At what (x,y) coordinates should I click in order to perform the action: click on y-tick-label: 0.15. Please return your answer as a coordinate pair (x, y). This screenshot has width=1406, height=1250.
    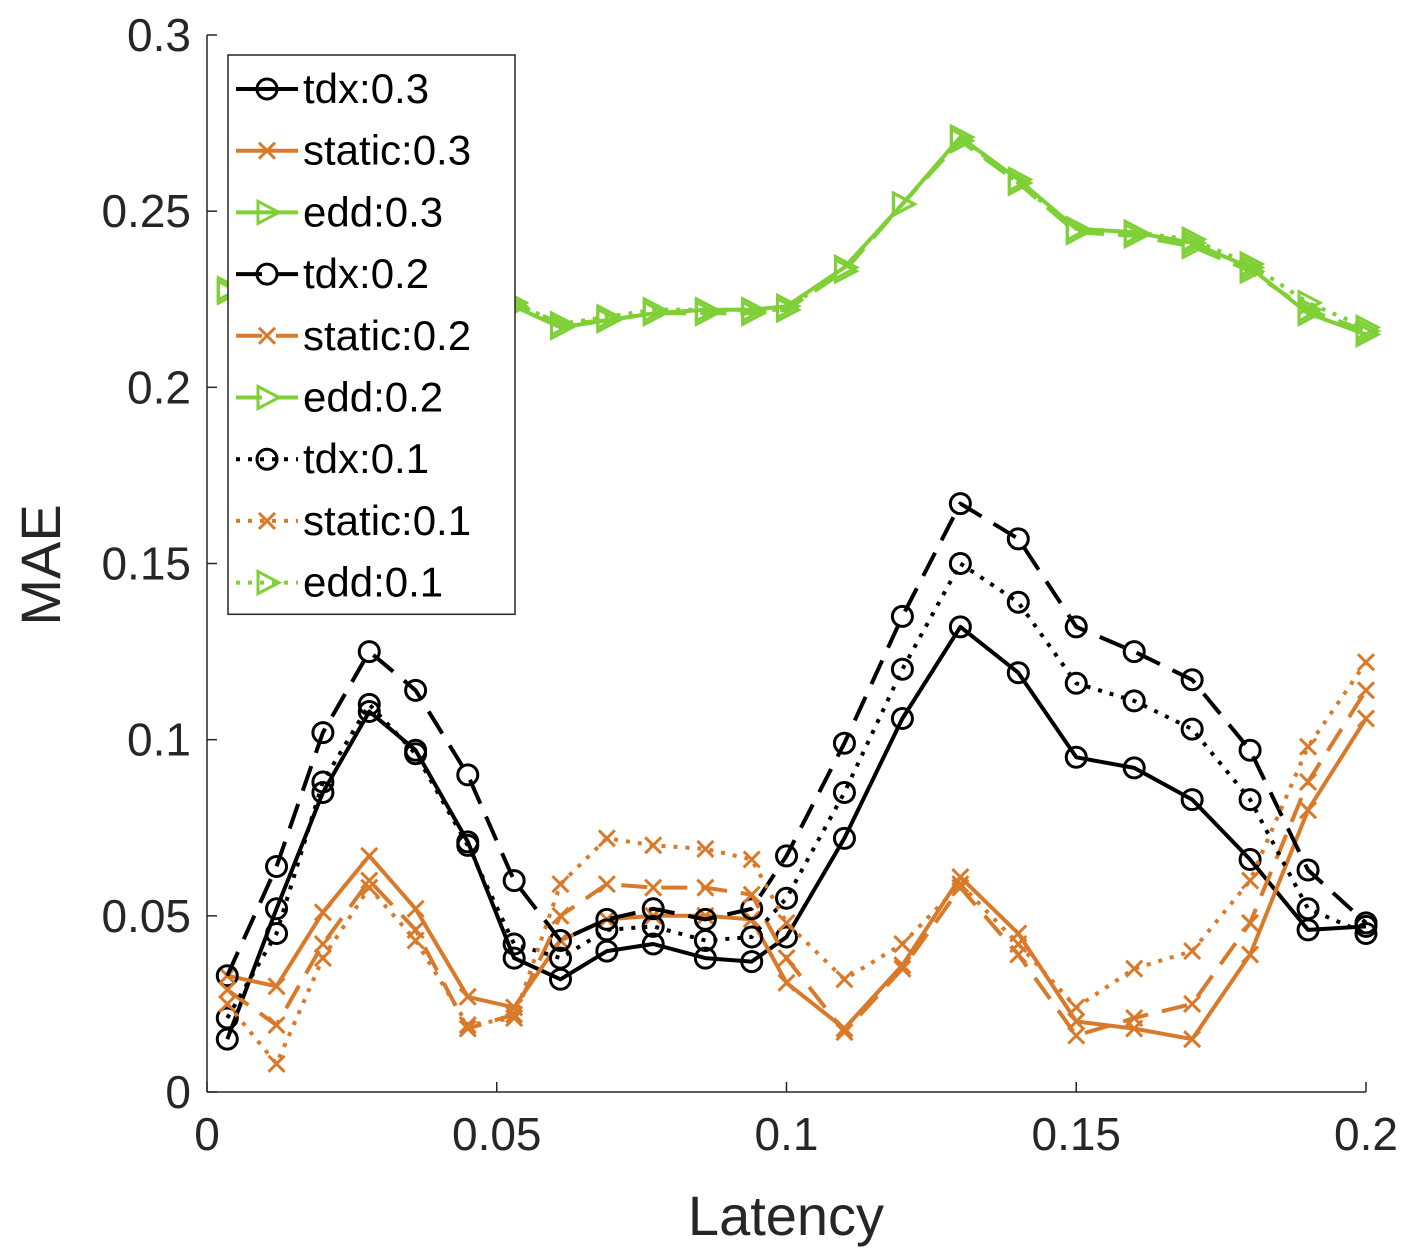
    Looking at the image, I should click on (146, 564).